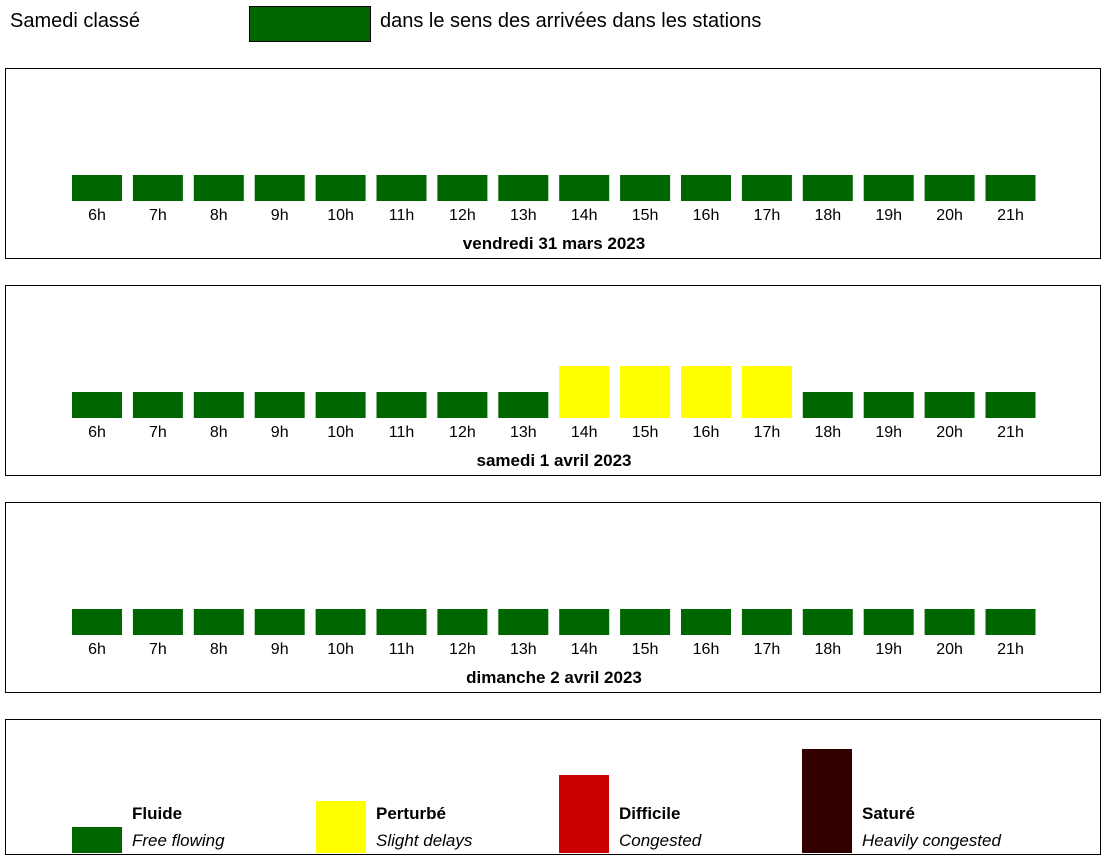  What do you see at coordinates (178, 840) in the screenshot?
I see `legend-sub-fluide: Free flowing` at bounding box center [178, 840].